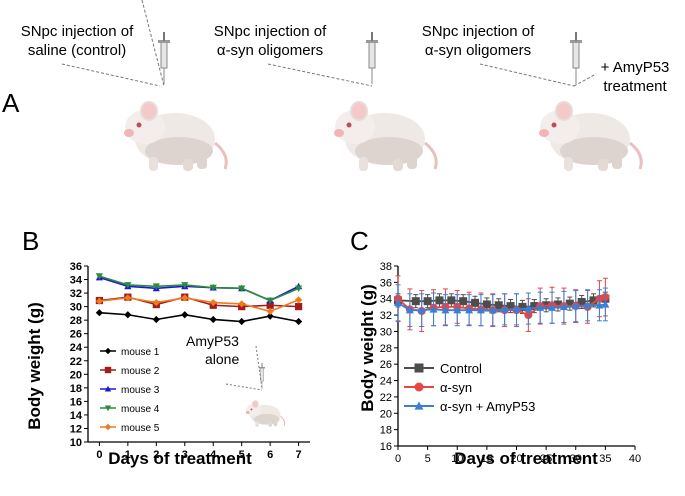  I want to click on chart-b-ytick-label: 14, so click(76, 416).